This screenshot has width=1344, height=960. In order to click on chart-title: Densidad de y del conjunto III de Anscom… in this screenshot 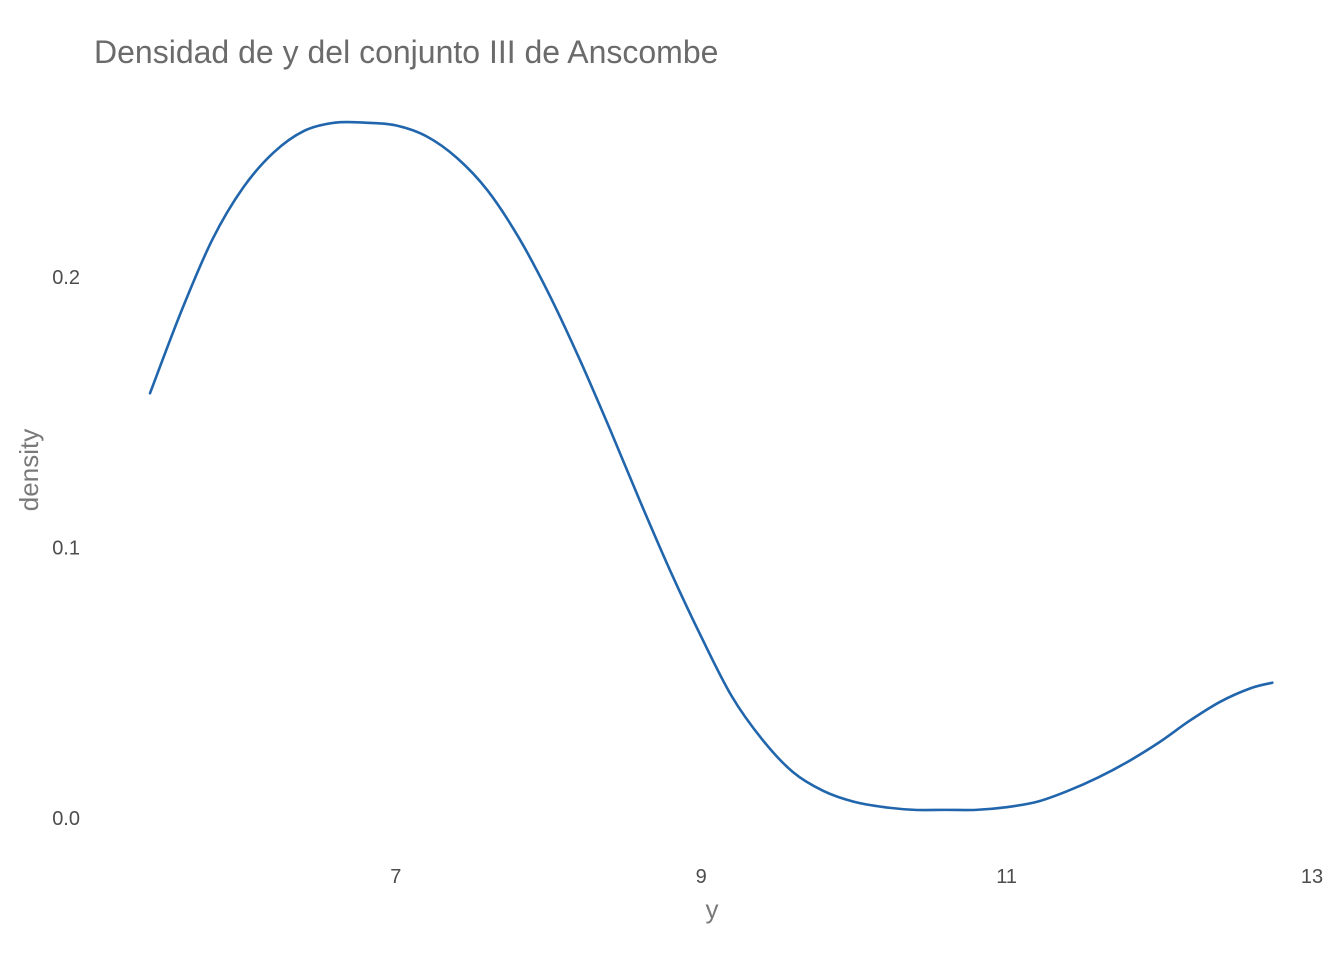, I will do `click(406, 52)`.